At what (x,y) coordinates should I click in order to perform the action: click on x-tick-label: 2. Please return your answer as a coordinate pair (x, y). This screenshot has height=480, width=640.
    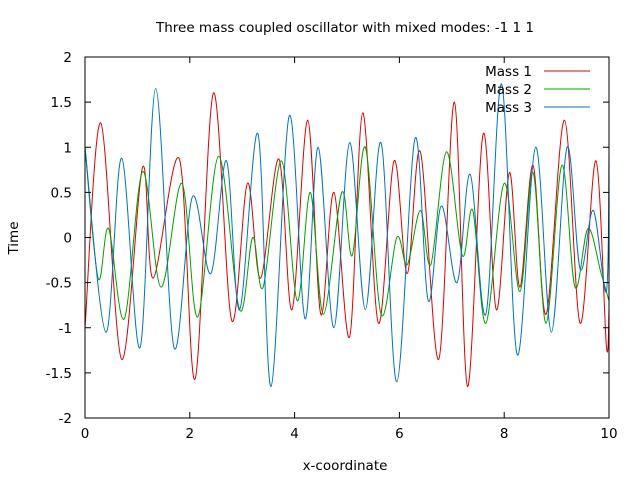
    Looking at the image, I should click on (190, 434).